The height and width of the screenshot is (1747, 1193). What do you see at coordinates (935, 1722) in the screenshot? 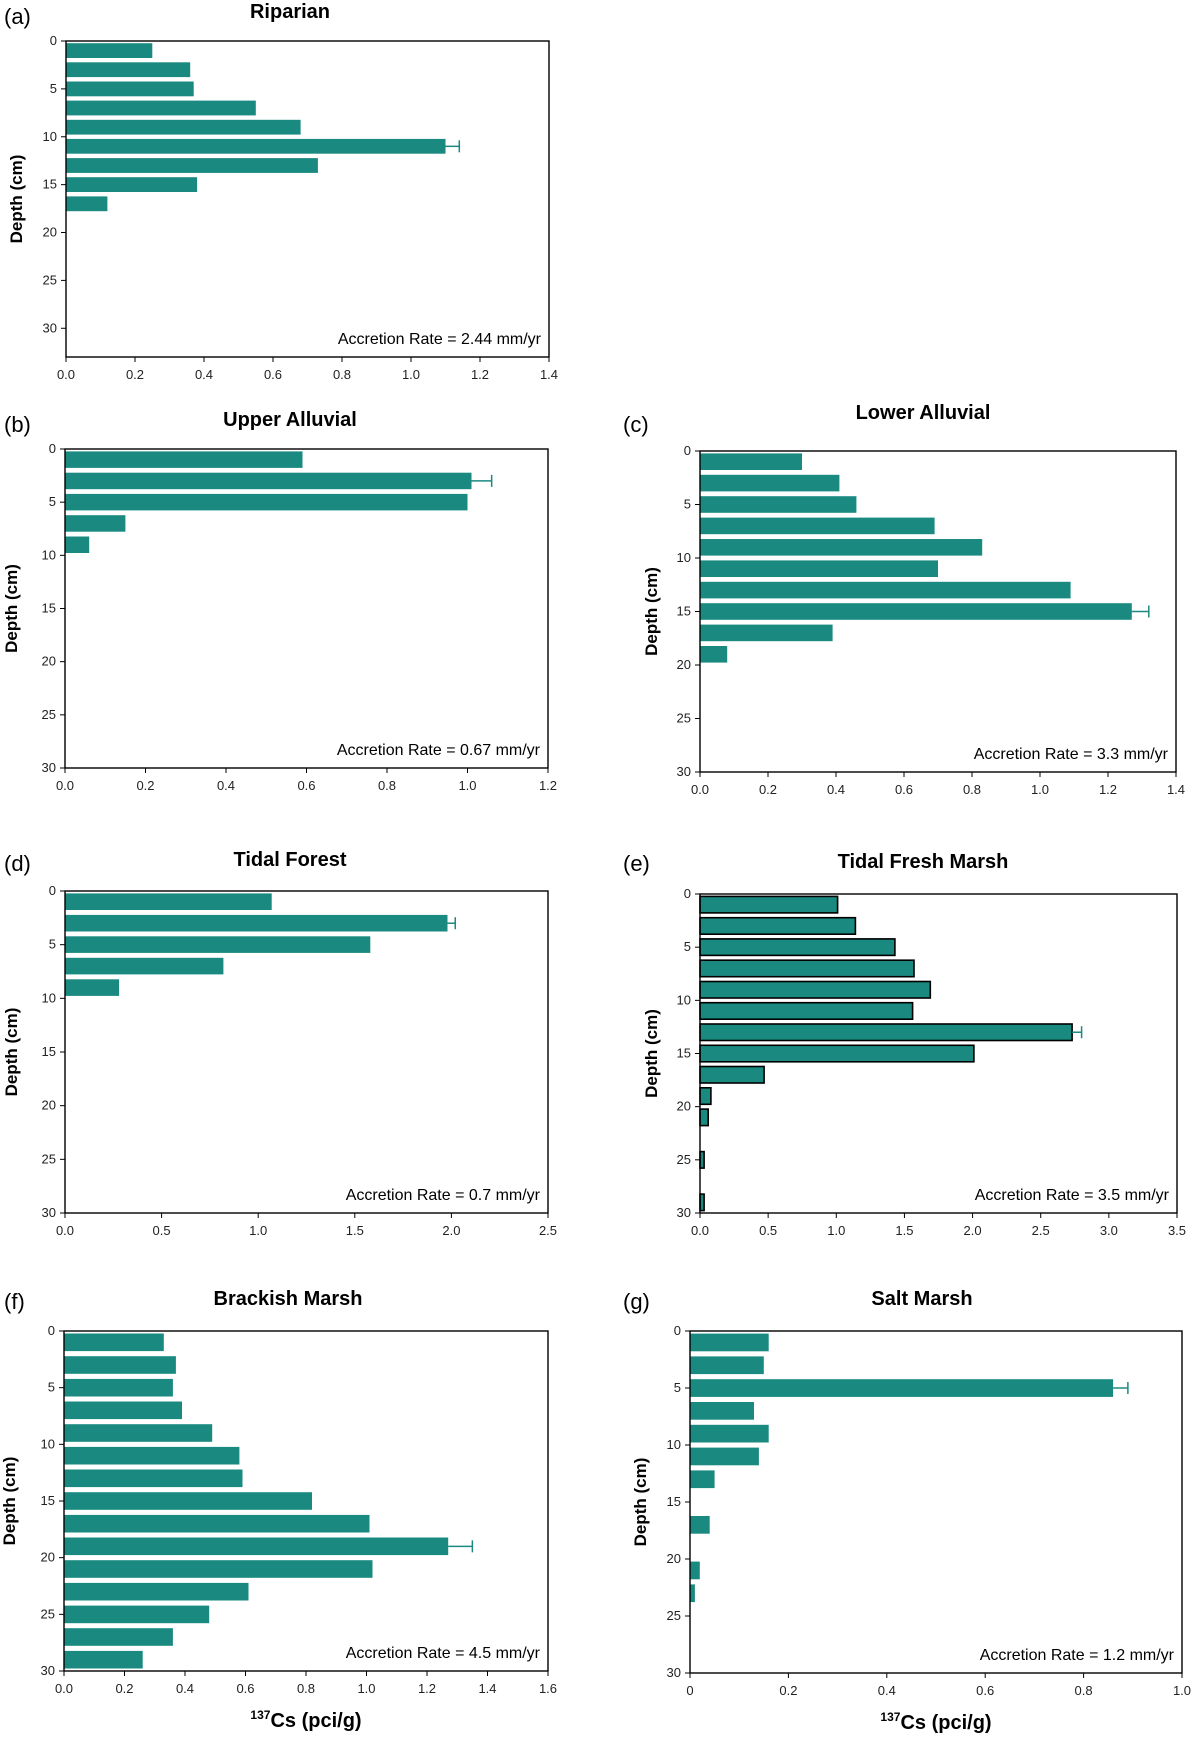
I see `x-axis-label: 137Cs (pci/g)` at bounding box center [935, 1722].